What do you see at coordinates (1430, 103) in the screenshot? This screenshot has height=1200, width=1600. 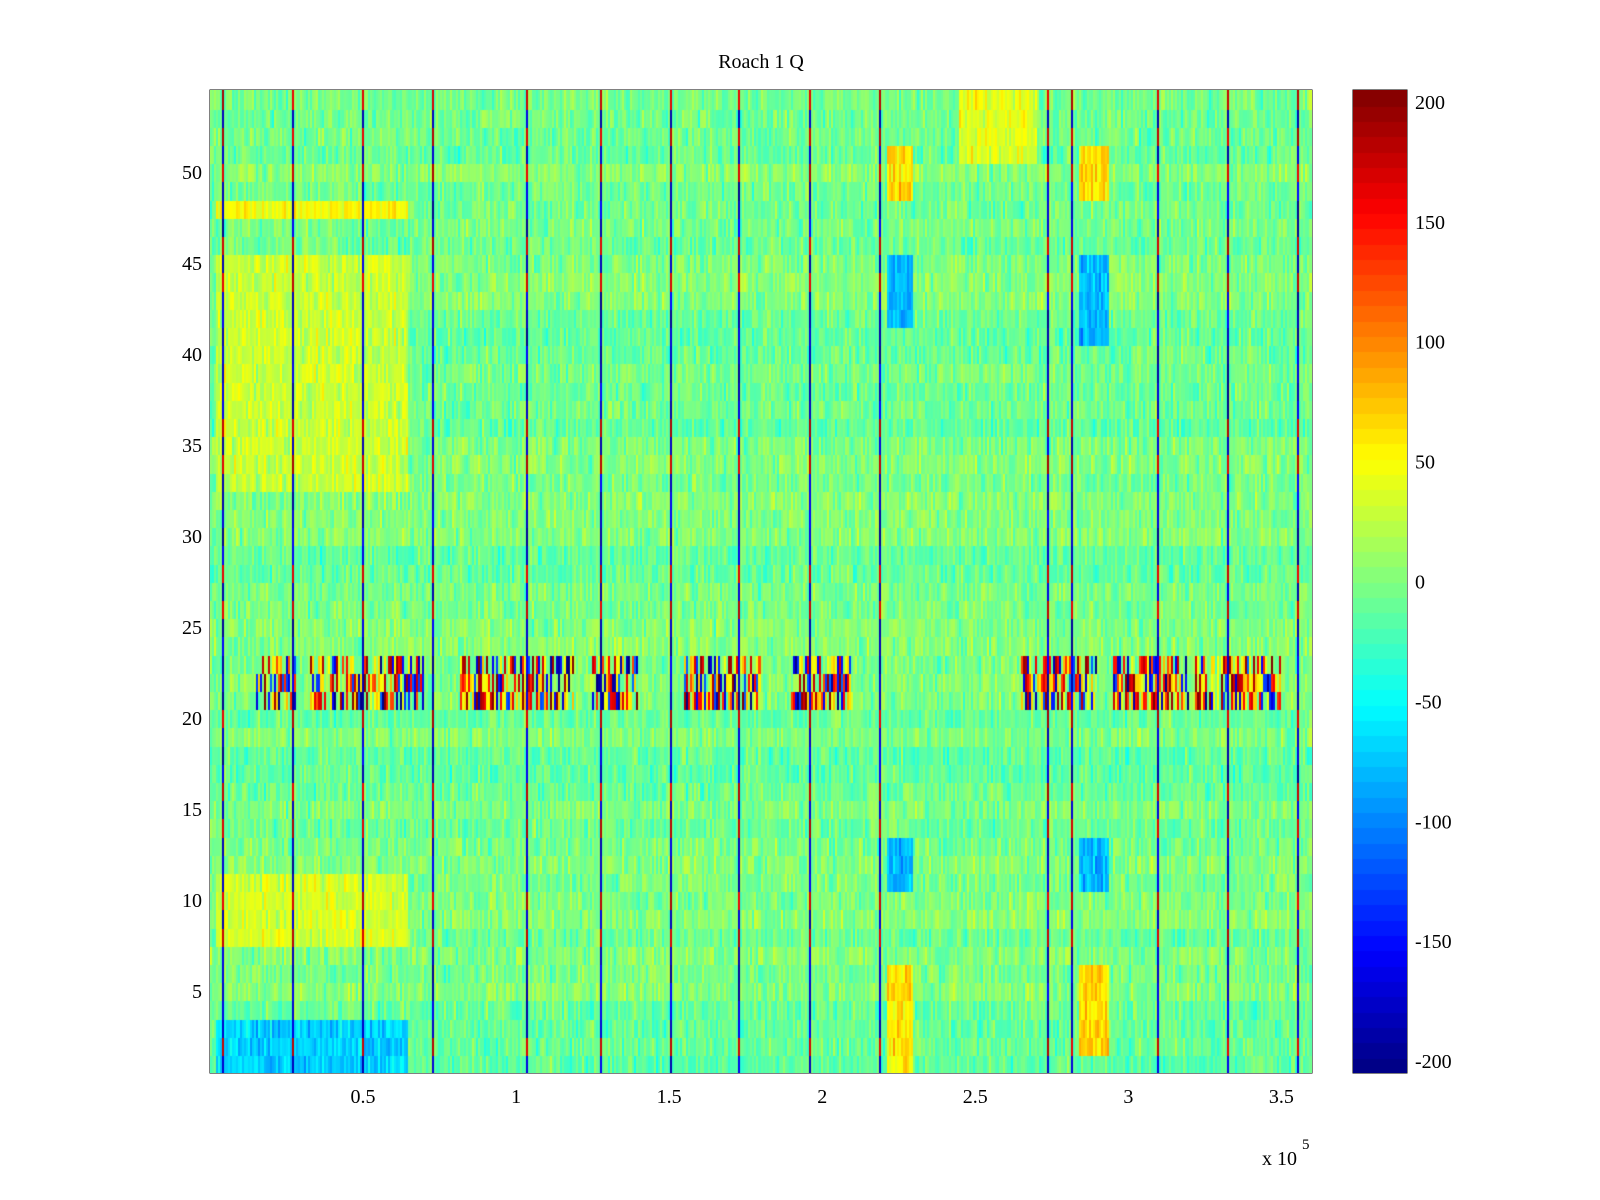 I see `colorbar-tick-label: 200` at bounding box center [1430, 103].